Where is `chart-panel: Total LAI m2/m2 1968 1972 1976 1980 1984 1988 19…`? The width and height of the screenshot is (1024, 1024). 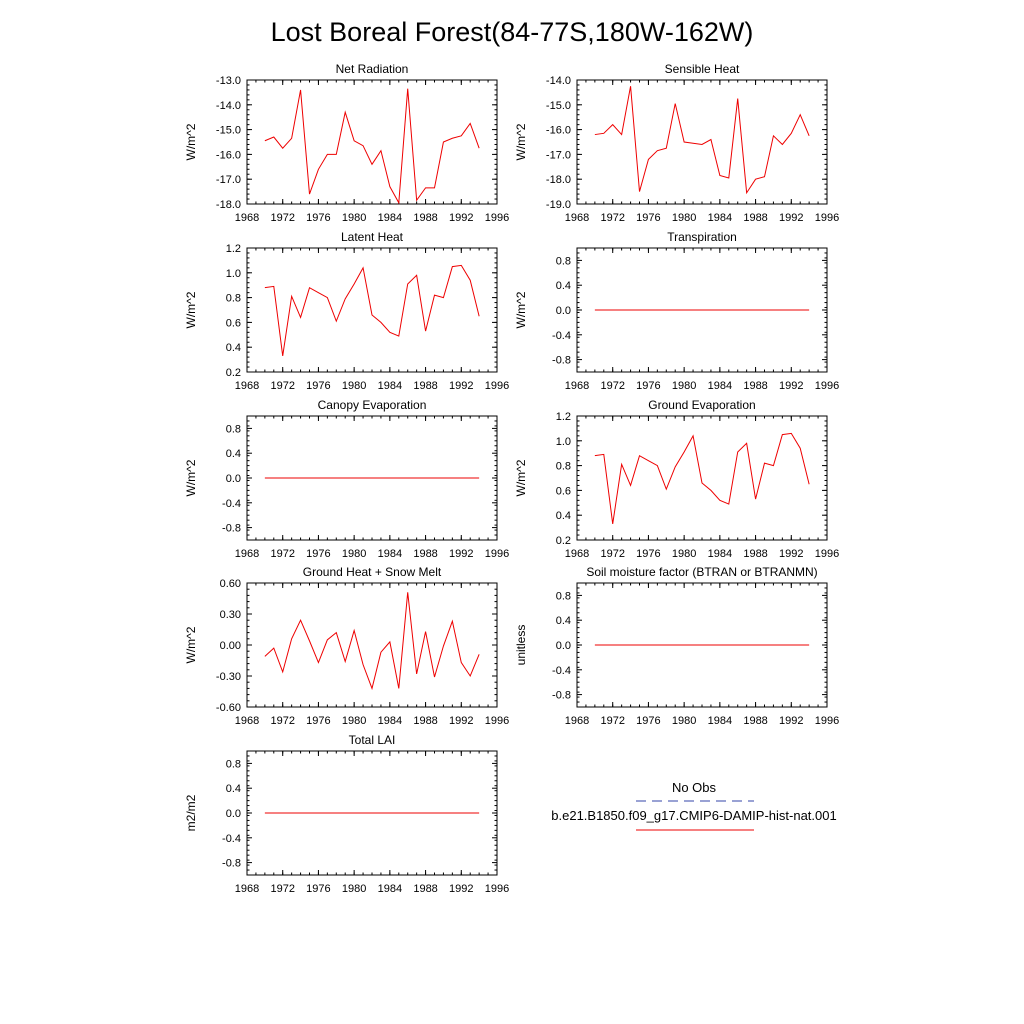 chart-panel: Total LAI m2/m2 1968 1972 1976 1980 1984 1988 19… is located at coordinates (346, 814).